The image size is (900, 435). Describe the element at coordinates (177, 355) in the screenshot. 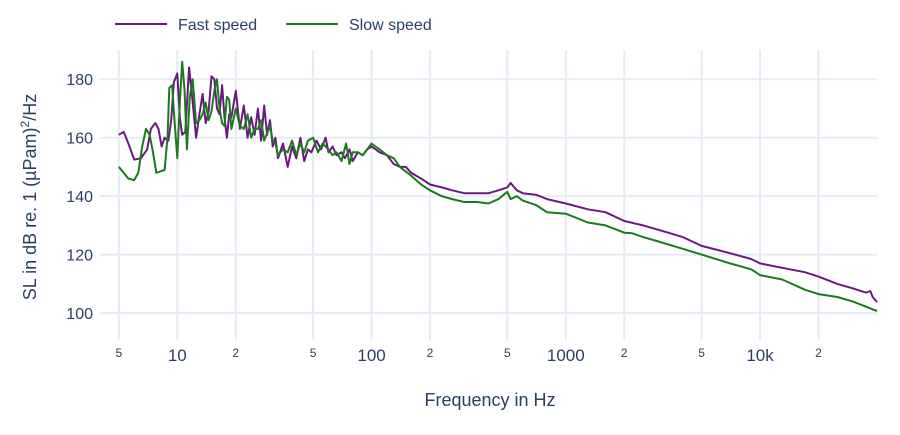

I see `x-tick-label: 10` at that location.